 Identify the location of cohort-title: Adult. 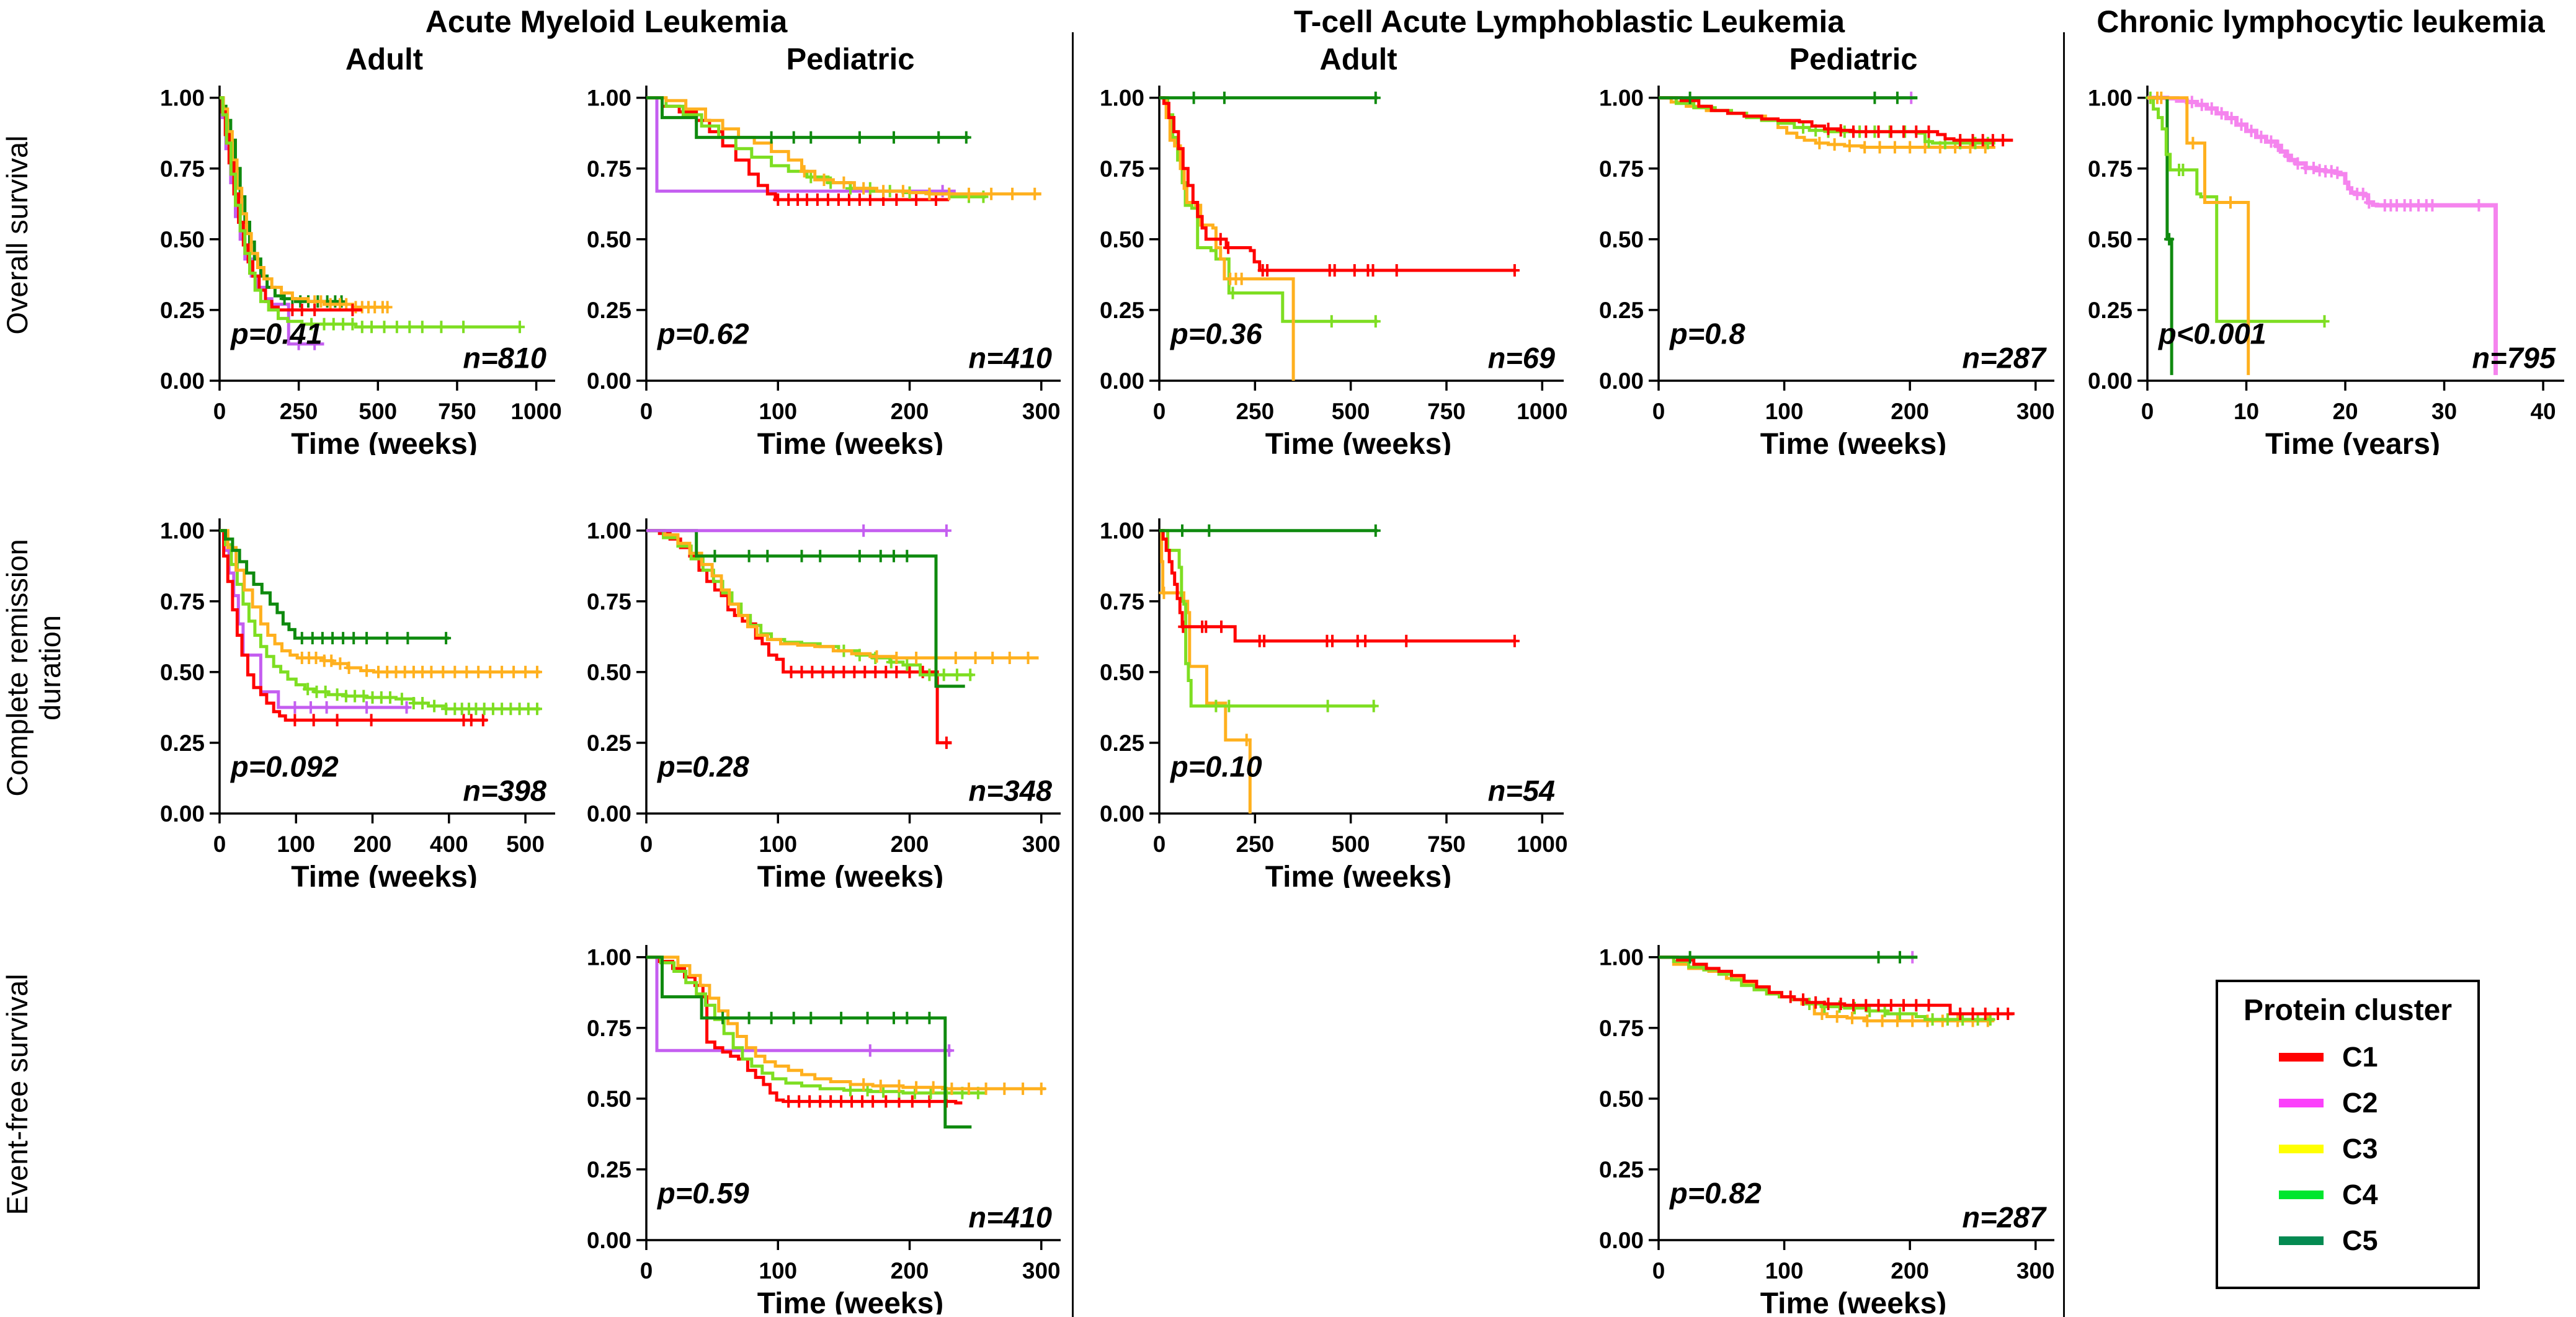
(1358, 59).